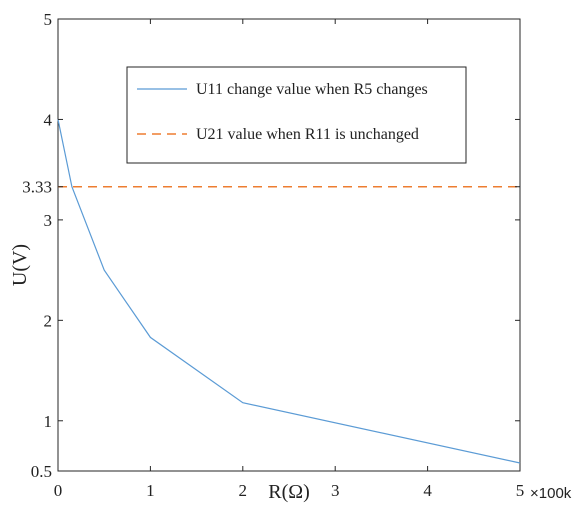 This screenshot has width=588, height=511. I want to click on x-tick-label: 2, so click(243, 490).